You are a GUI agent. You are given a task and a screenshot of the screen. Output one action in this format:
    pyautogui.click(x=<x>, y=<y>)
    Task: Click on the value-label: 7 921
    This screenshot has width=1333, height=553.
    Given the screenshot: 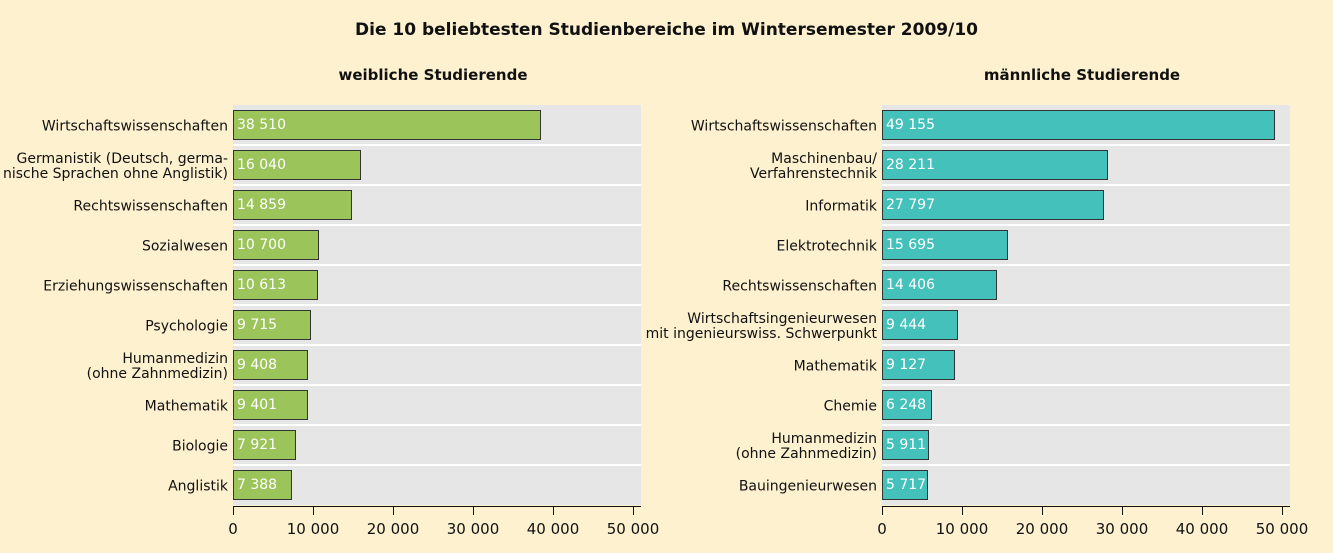 What is the action you would take?
    pyautogui.click(x=257, y=445)
    